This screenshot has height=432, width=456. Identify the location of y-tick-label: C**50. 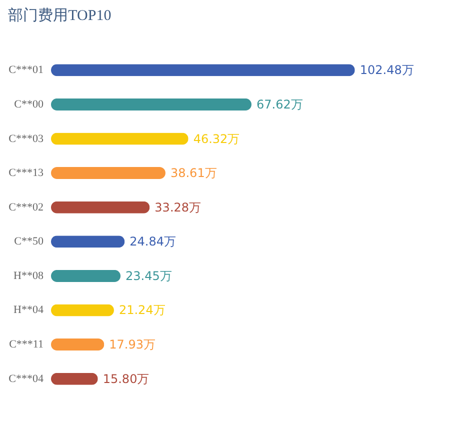
(29, 242).